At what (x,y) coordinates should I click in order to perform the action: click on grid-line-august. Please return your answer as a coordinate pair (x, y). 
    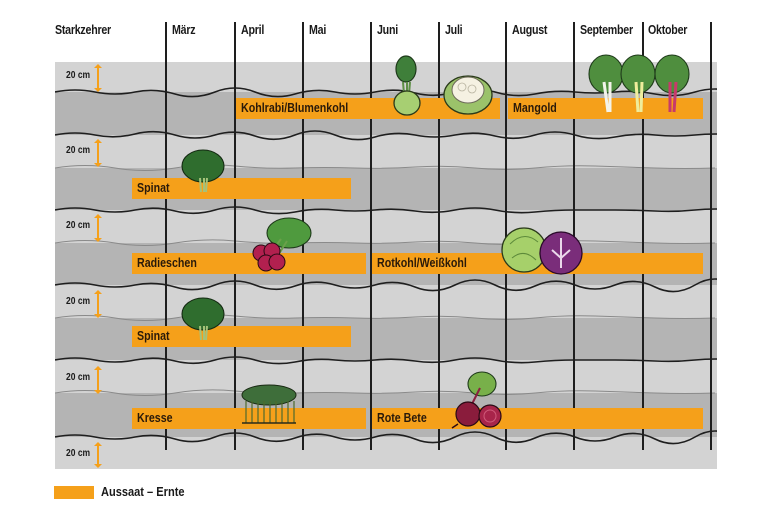
    Looking at the image, I should click on (506, 236).